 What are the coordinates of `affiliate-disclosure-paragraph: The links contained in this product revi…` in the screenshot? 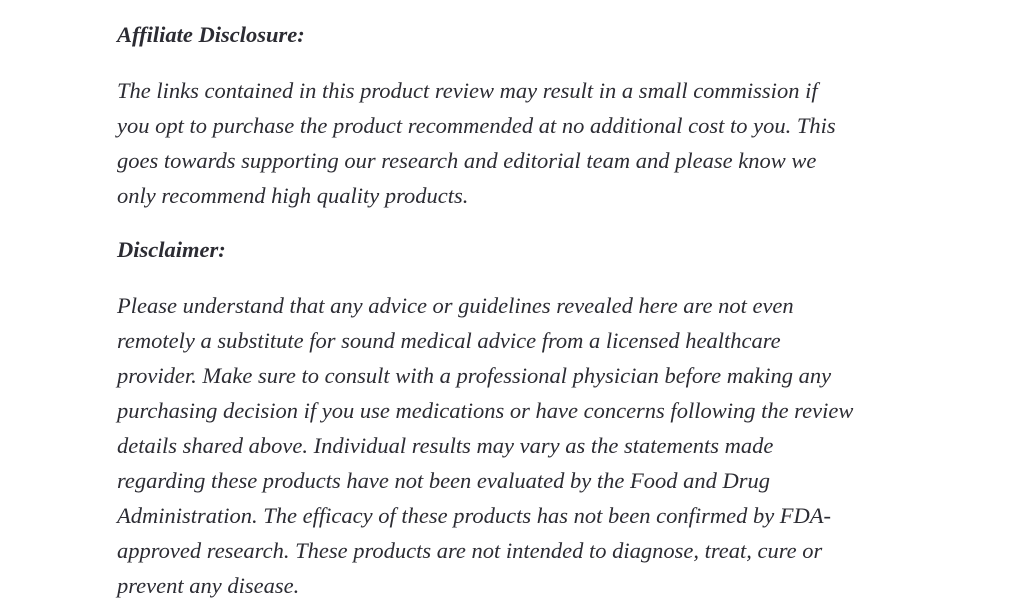 It's located at (476, 143).